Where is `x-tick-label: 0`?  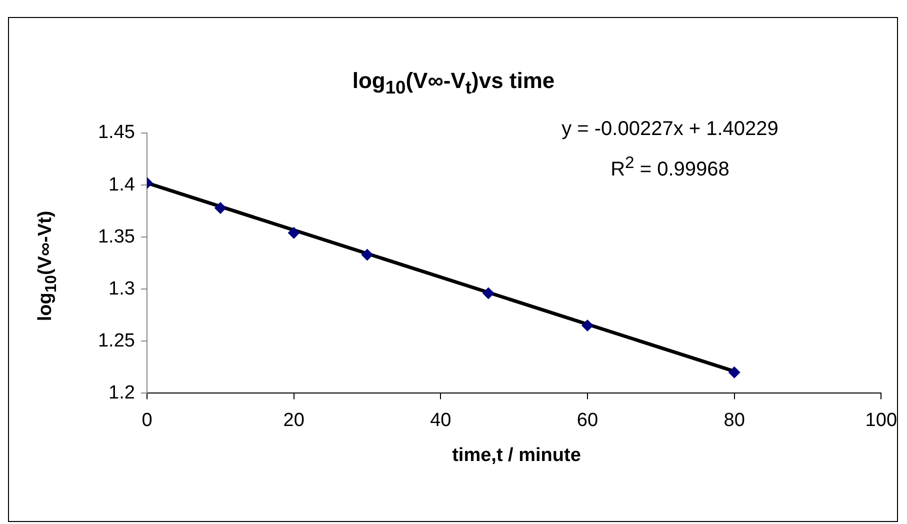 x-tick-label: 0 is located at coordinates (147, 420).